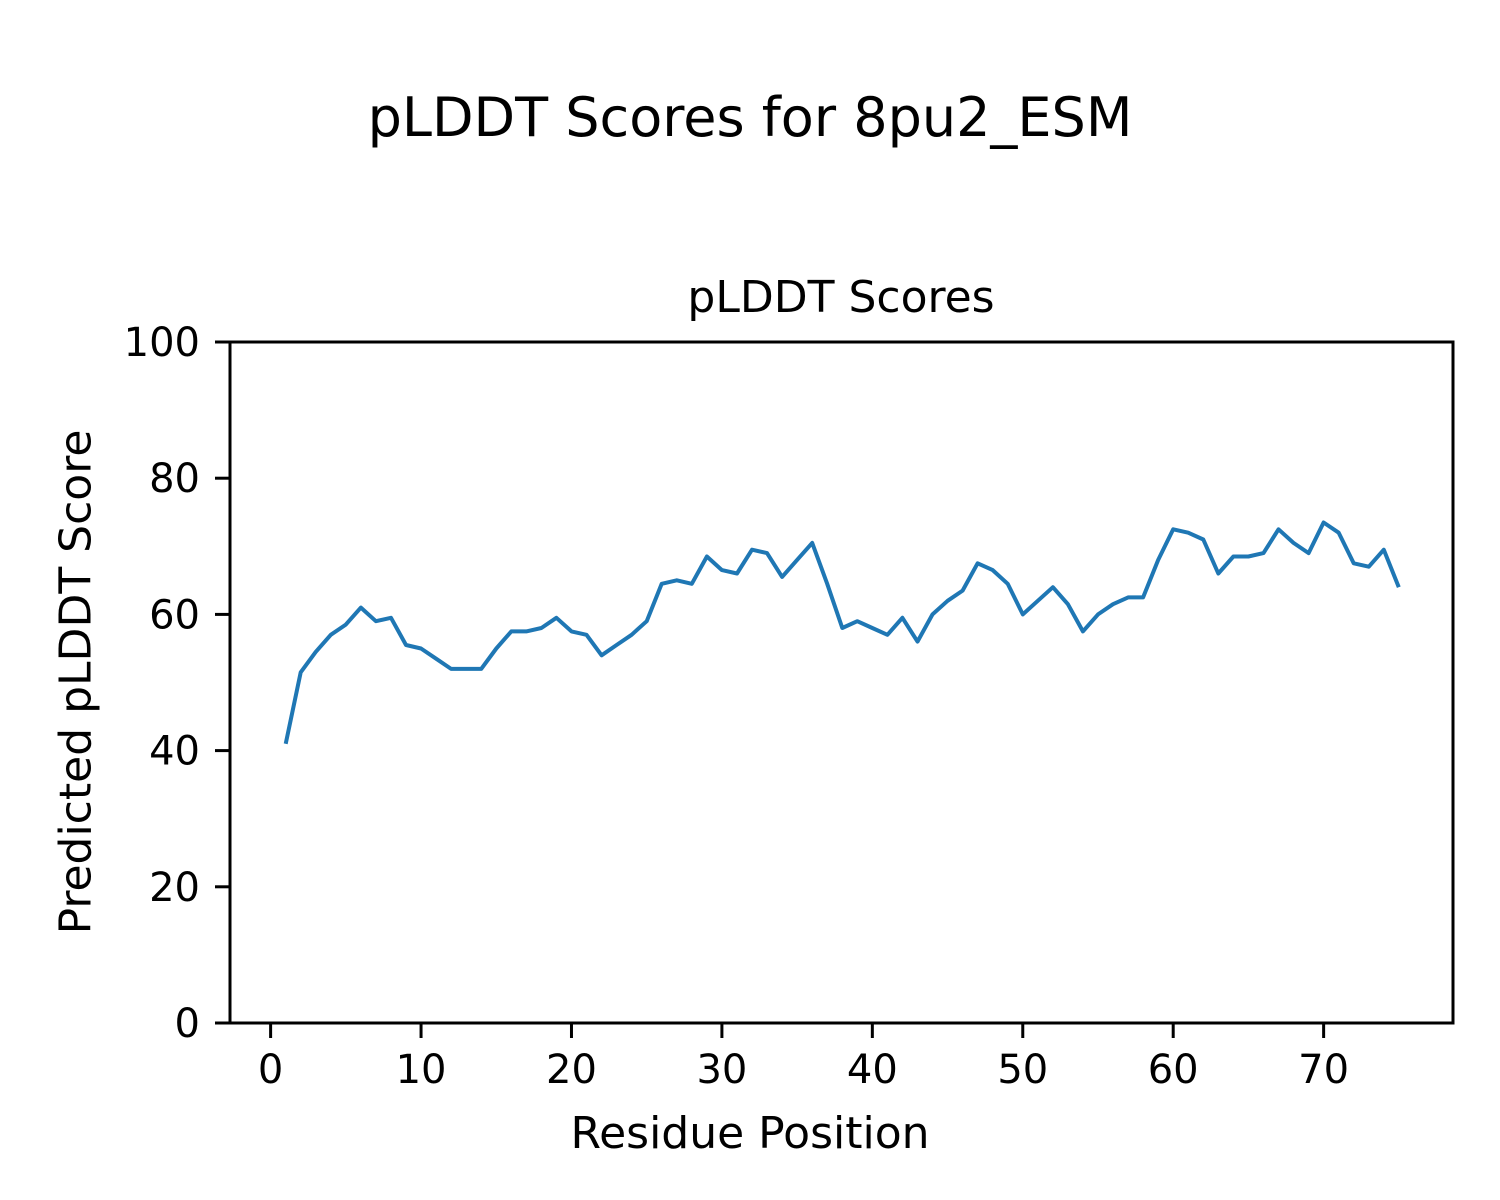 The height and width of the screenshot is (1200, 1500). What do you see at coordinates (872, 1070) in the screenshot?
I see `x-tick-label: 40` at bounding box center [872, 1070].